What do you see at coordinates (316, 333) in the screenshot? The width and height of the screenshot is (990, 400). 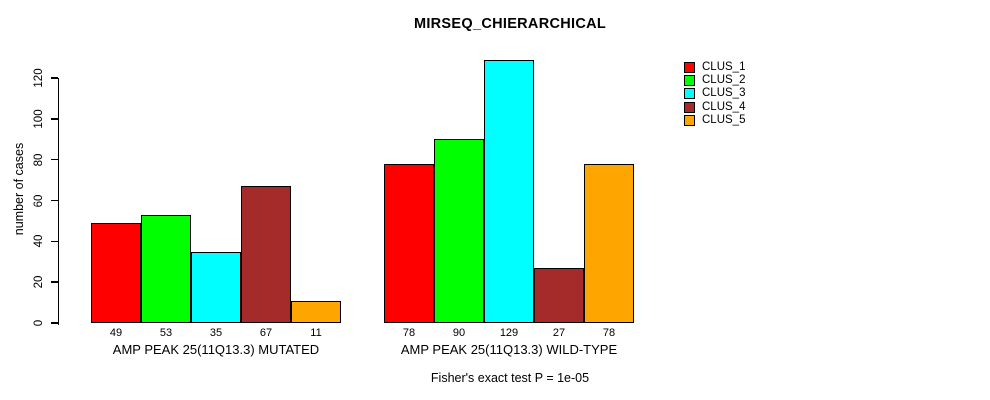 I see `bar-value-label: 11` at bounding box center [316, 333].